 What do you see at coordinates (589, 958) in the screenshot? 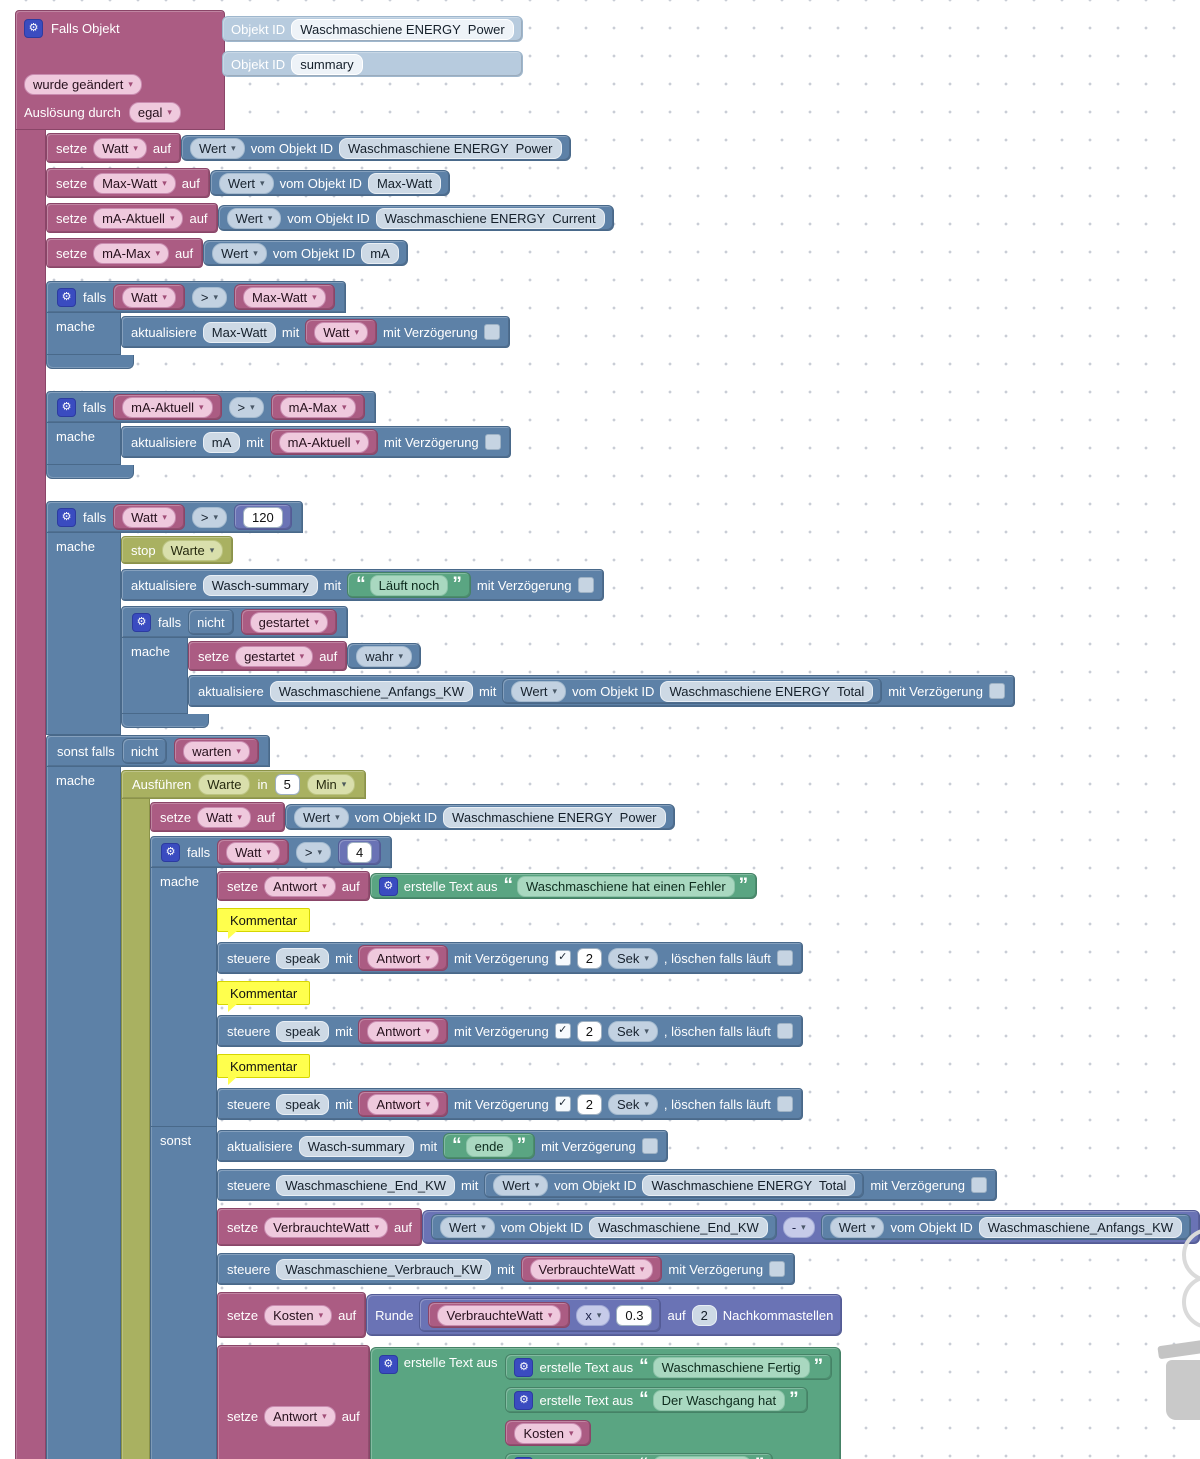
I see `input-field: 2` at bounding box center [589, 958].